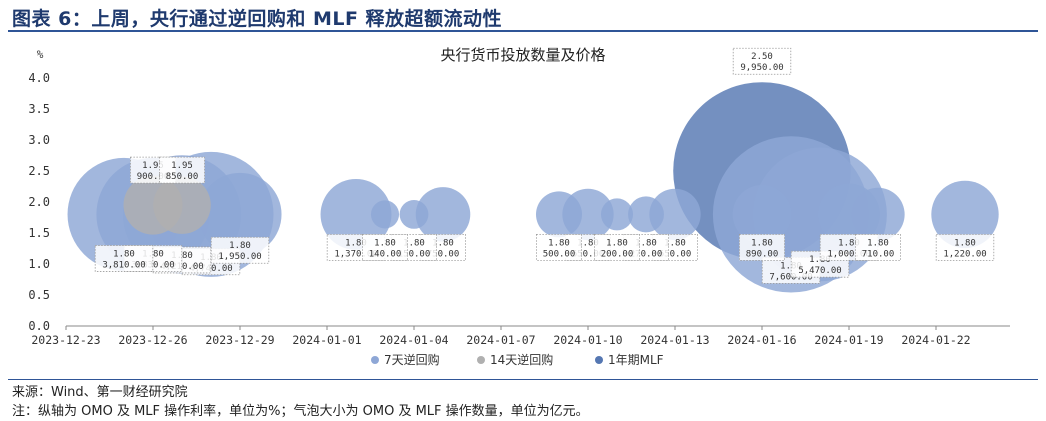 This screenshot has width=1046, height=421. What do you see at coordinates (523, 379) in the screenshot?
I see `footer-rule` at bounding box center [523, 379].